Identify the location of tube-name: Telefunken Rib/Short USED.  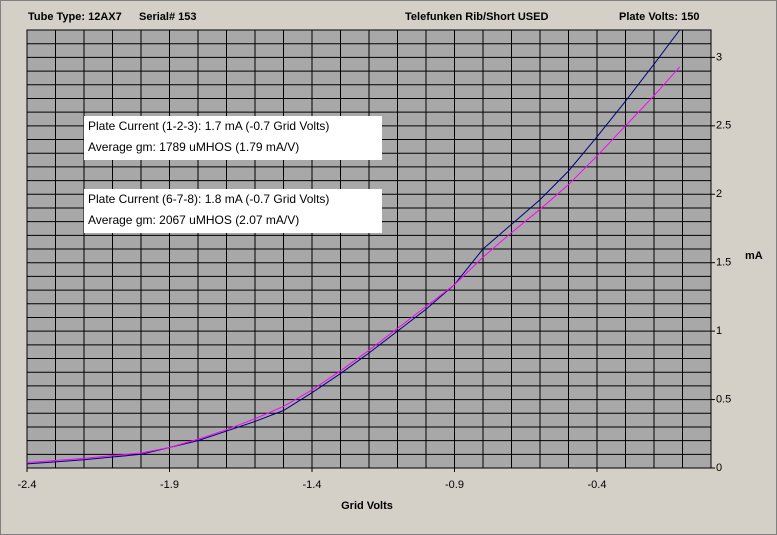
(476, 17).